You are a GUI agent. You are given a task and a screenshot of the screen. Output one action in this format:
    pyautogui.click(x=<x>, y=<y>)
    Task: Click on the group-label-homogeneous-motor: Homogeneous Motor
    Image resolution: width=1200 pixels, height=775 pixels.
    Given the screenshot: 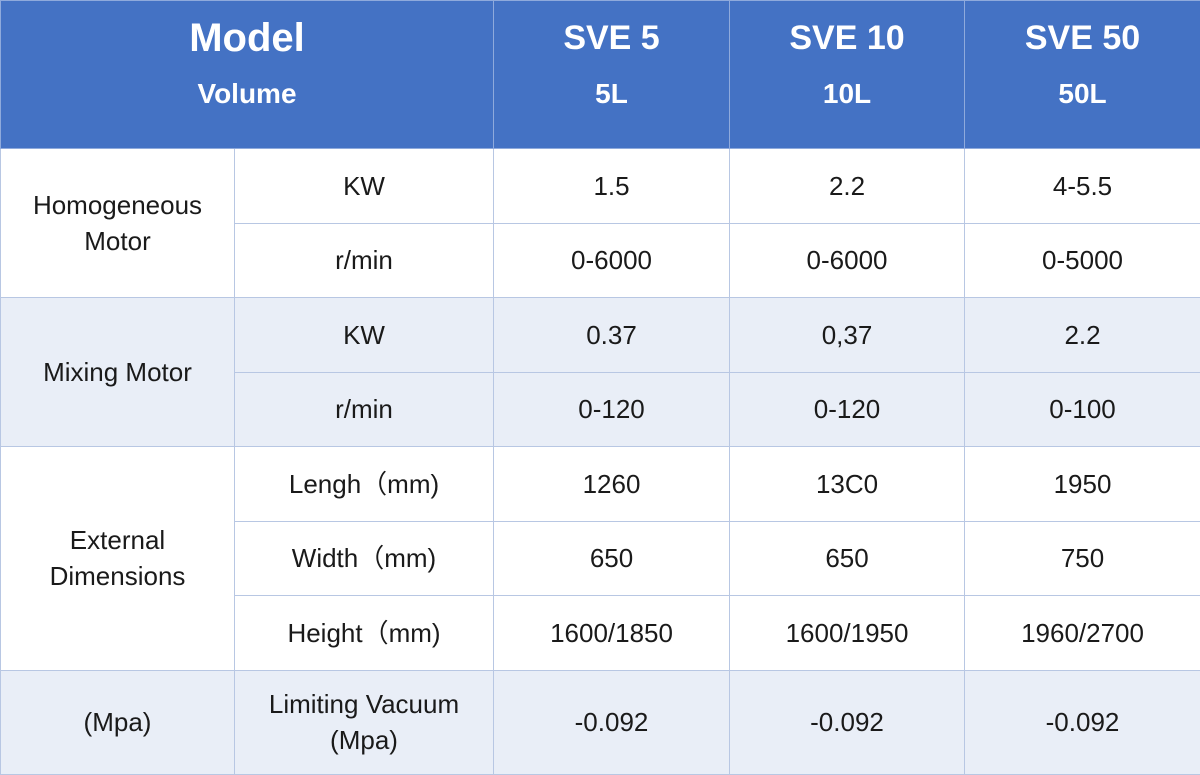 What is the action you would take?
    pyautogui.click(x=118, y=223)
    